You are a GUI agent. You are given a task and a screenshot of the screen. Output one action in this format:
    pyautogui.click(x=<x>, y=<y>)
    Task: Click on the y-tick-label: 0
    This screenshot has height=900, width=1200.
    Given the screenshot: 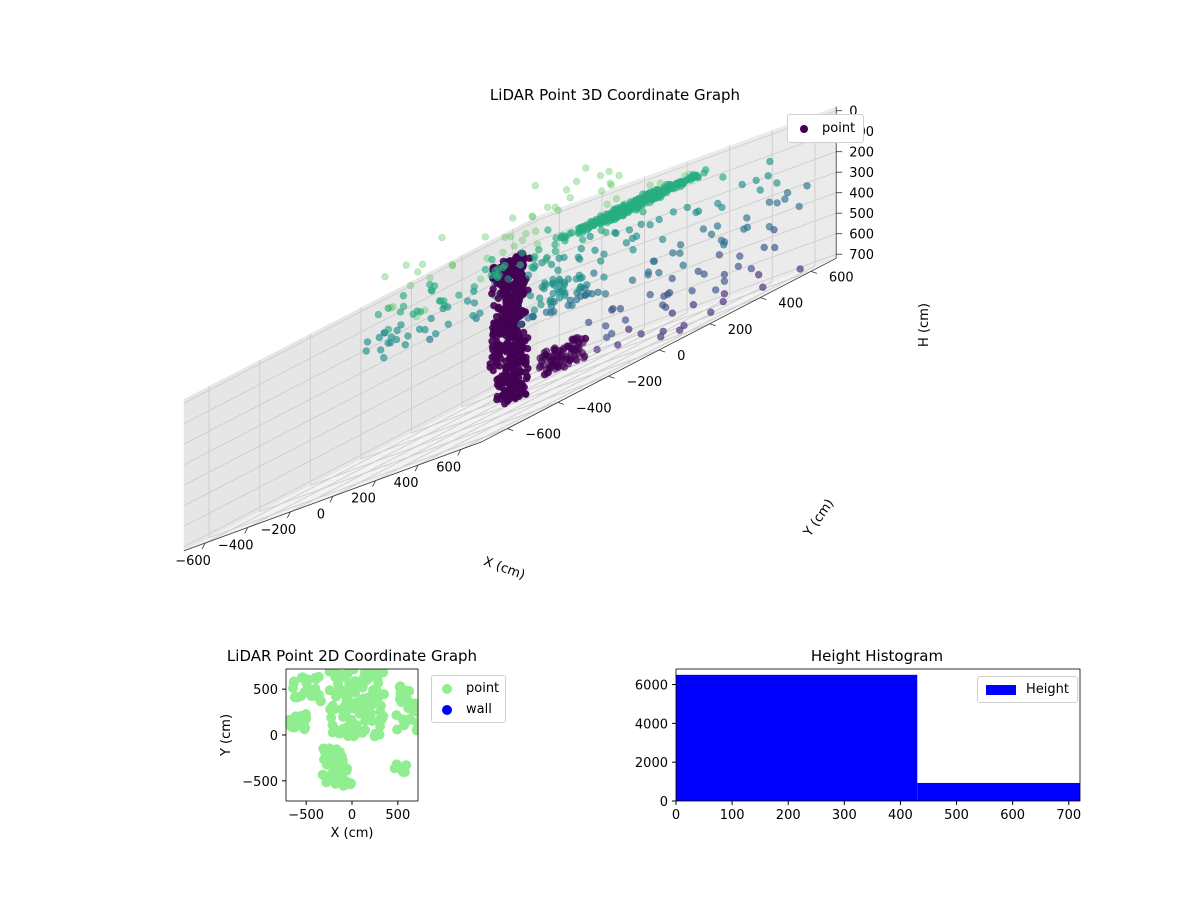 What is the action you would take?
    pyautogui.click(x=274, y=736)
    